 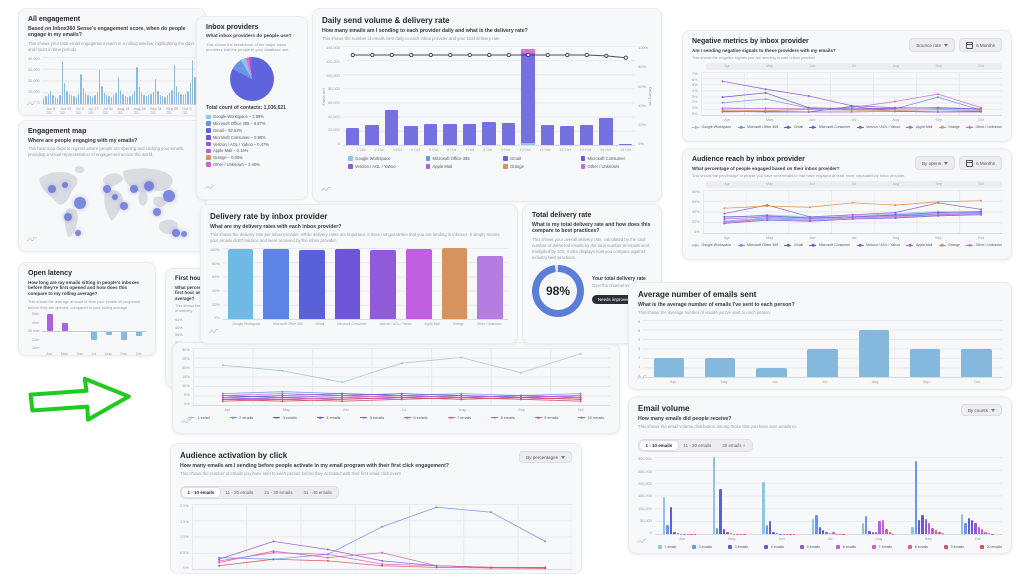 I want to click on x-axis: Apr May Jun Jul Aug Sep Oct, so click(x=825, y=382).